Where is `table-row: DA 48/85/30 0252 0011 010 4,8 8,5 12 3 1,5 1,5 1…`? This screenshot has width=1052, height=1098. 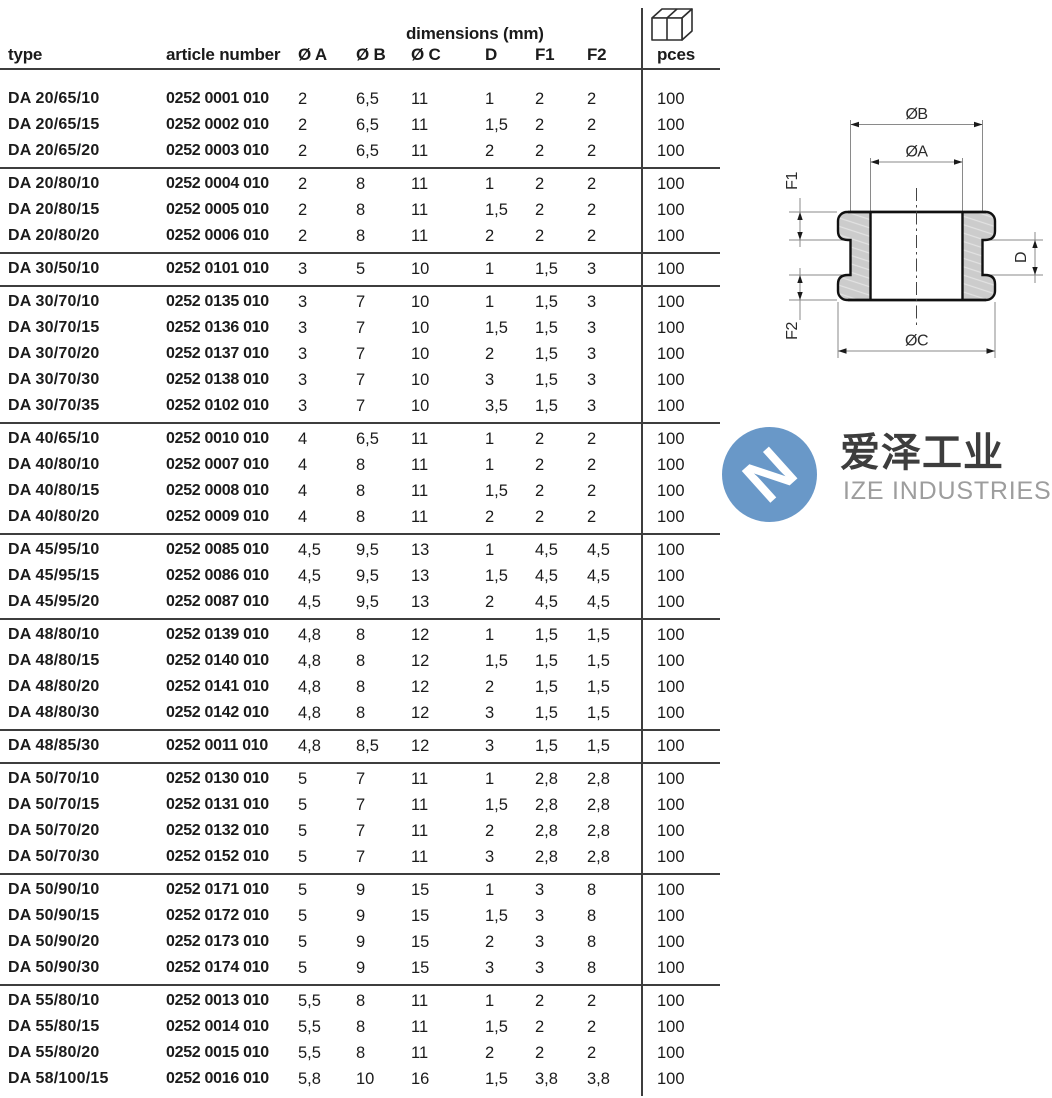 table-row: DA 48/85/30 0252 0011 010 4,8 8,5 12 3 1,5 1,5 1… is located at coordinates (360, 746).